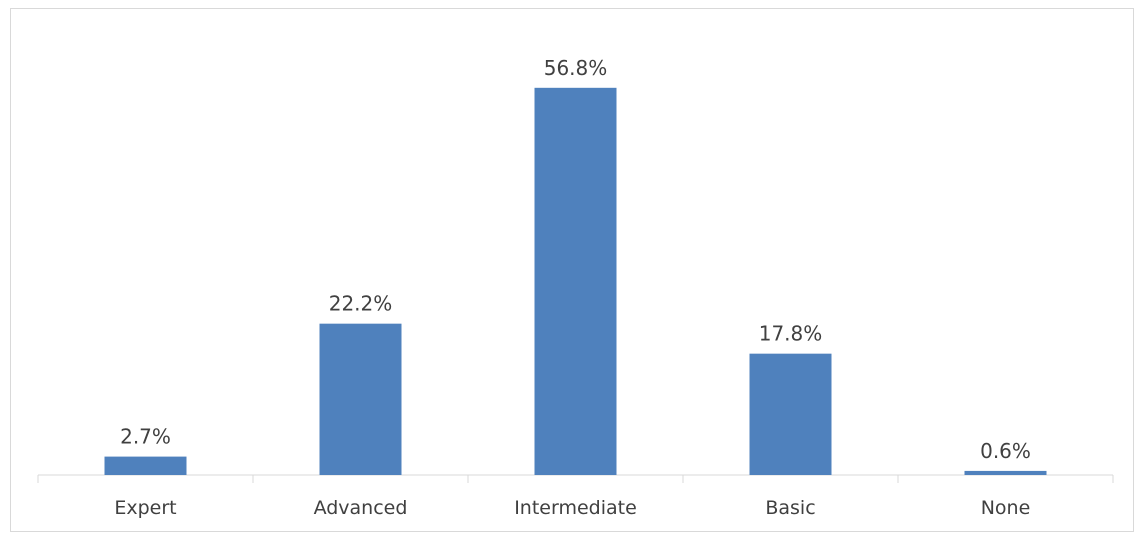  I want to click on category-label-advanced: Advanced, so click(361, 508).